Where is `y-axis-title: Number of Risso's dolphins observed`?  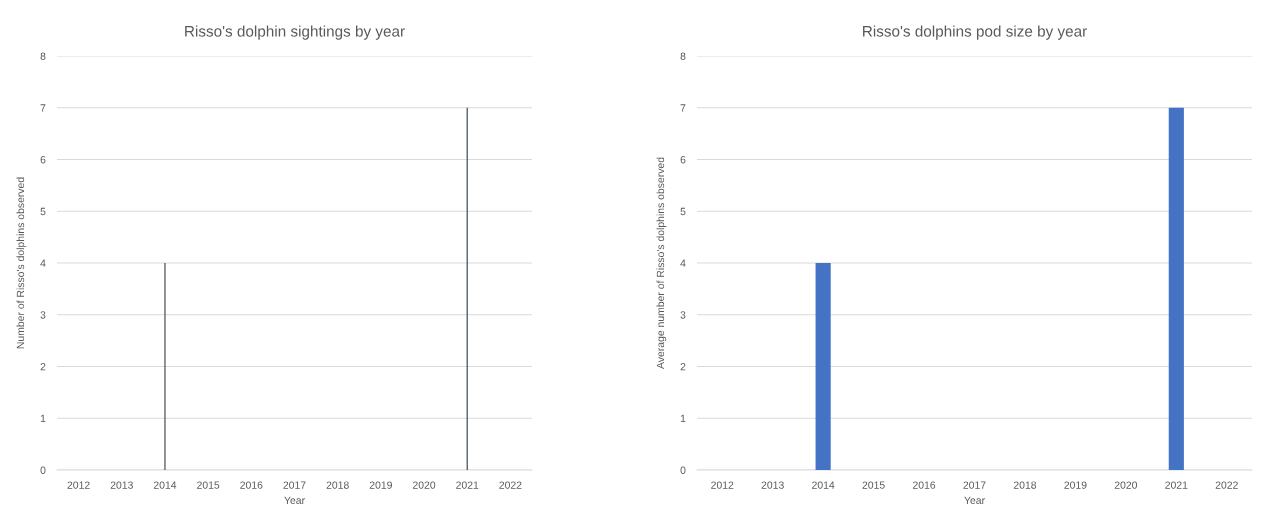 y-axis-title: Number of Risso's dolphins observed is located at coordinates (21, 263).